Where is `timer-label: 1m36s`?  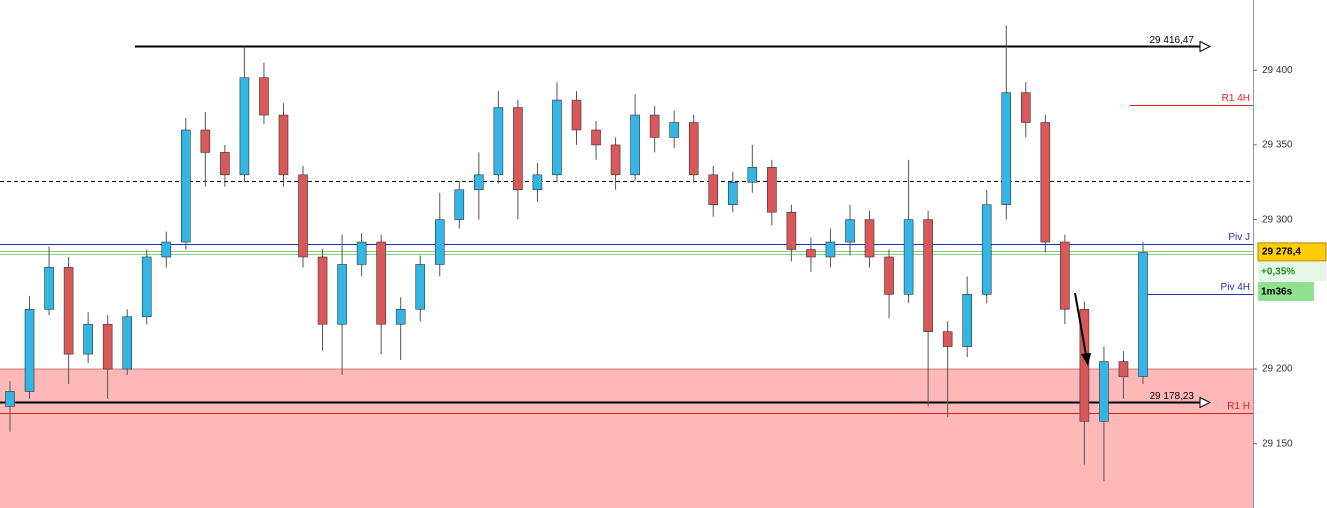 timer-label: 1m36s is located at coordinates (1277, 292).